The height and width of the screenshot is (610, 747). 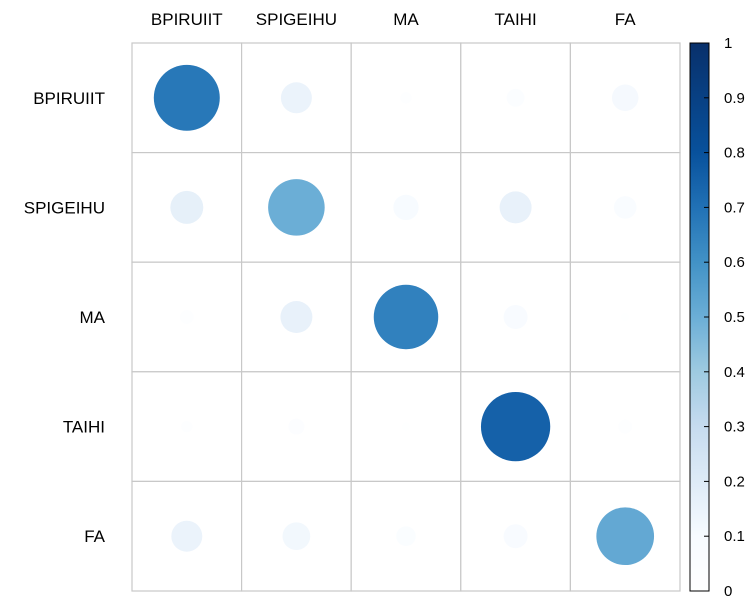 What do you see at coordinates (515, 426) in the screenshot?
I see `correlation-circle-taihi-taihi` at bounding box center [515, 426].